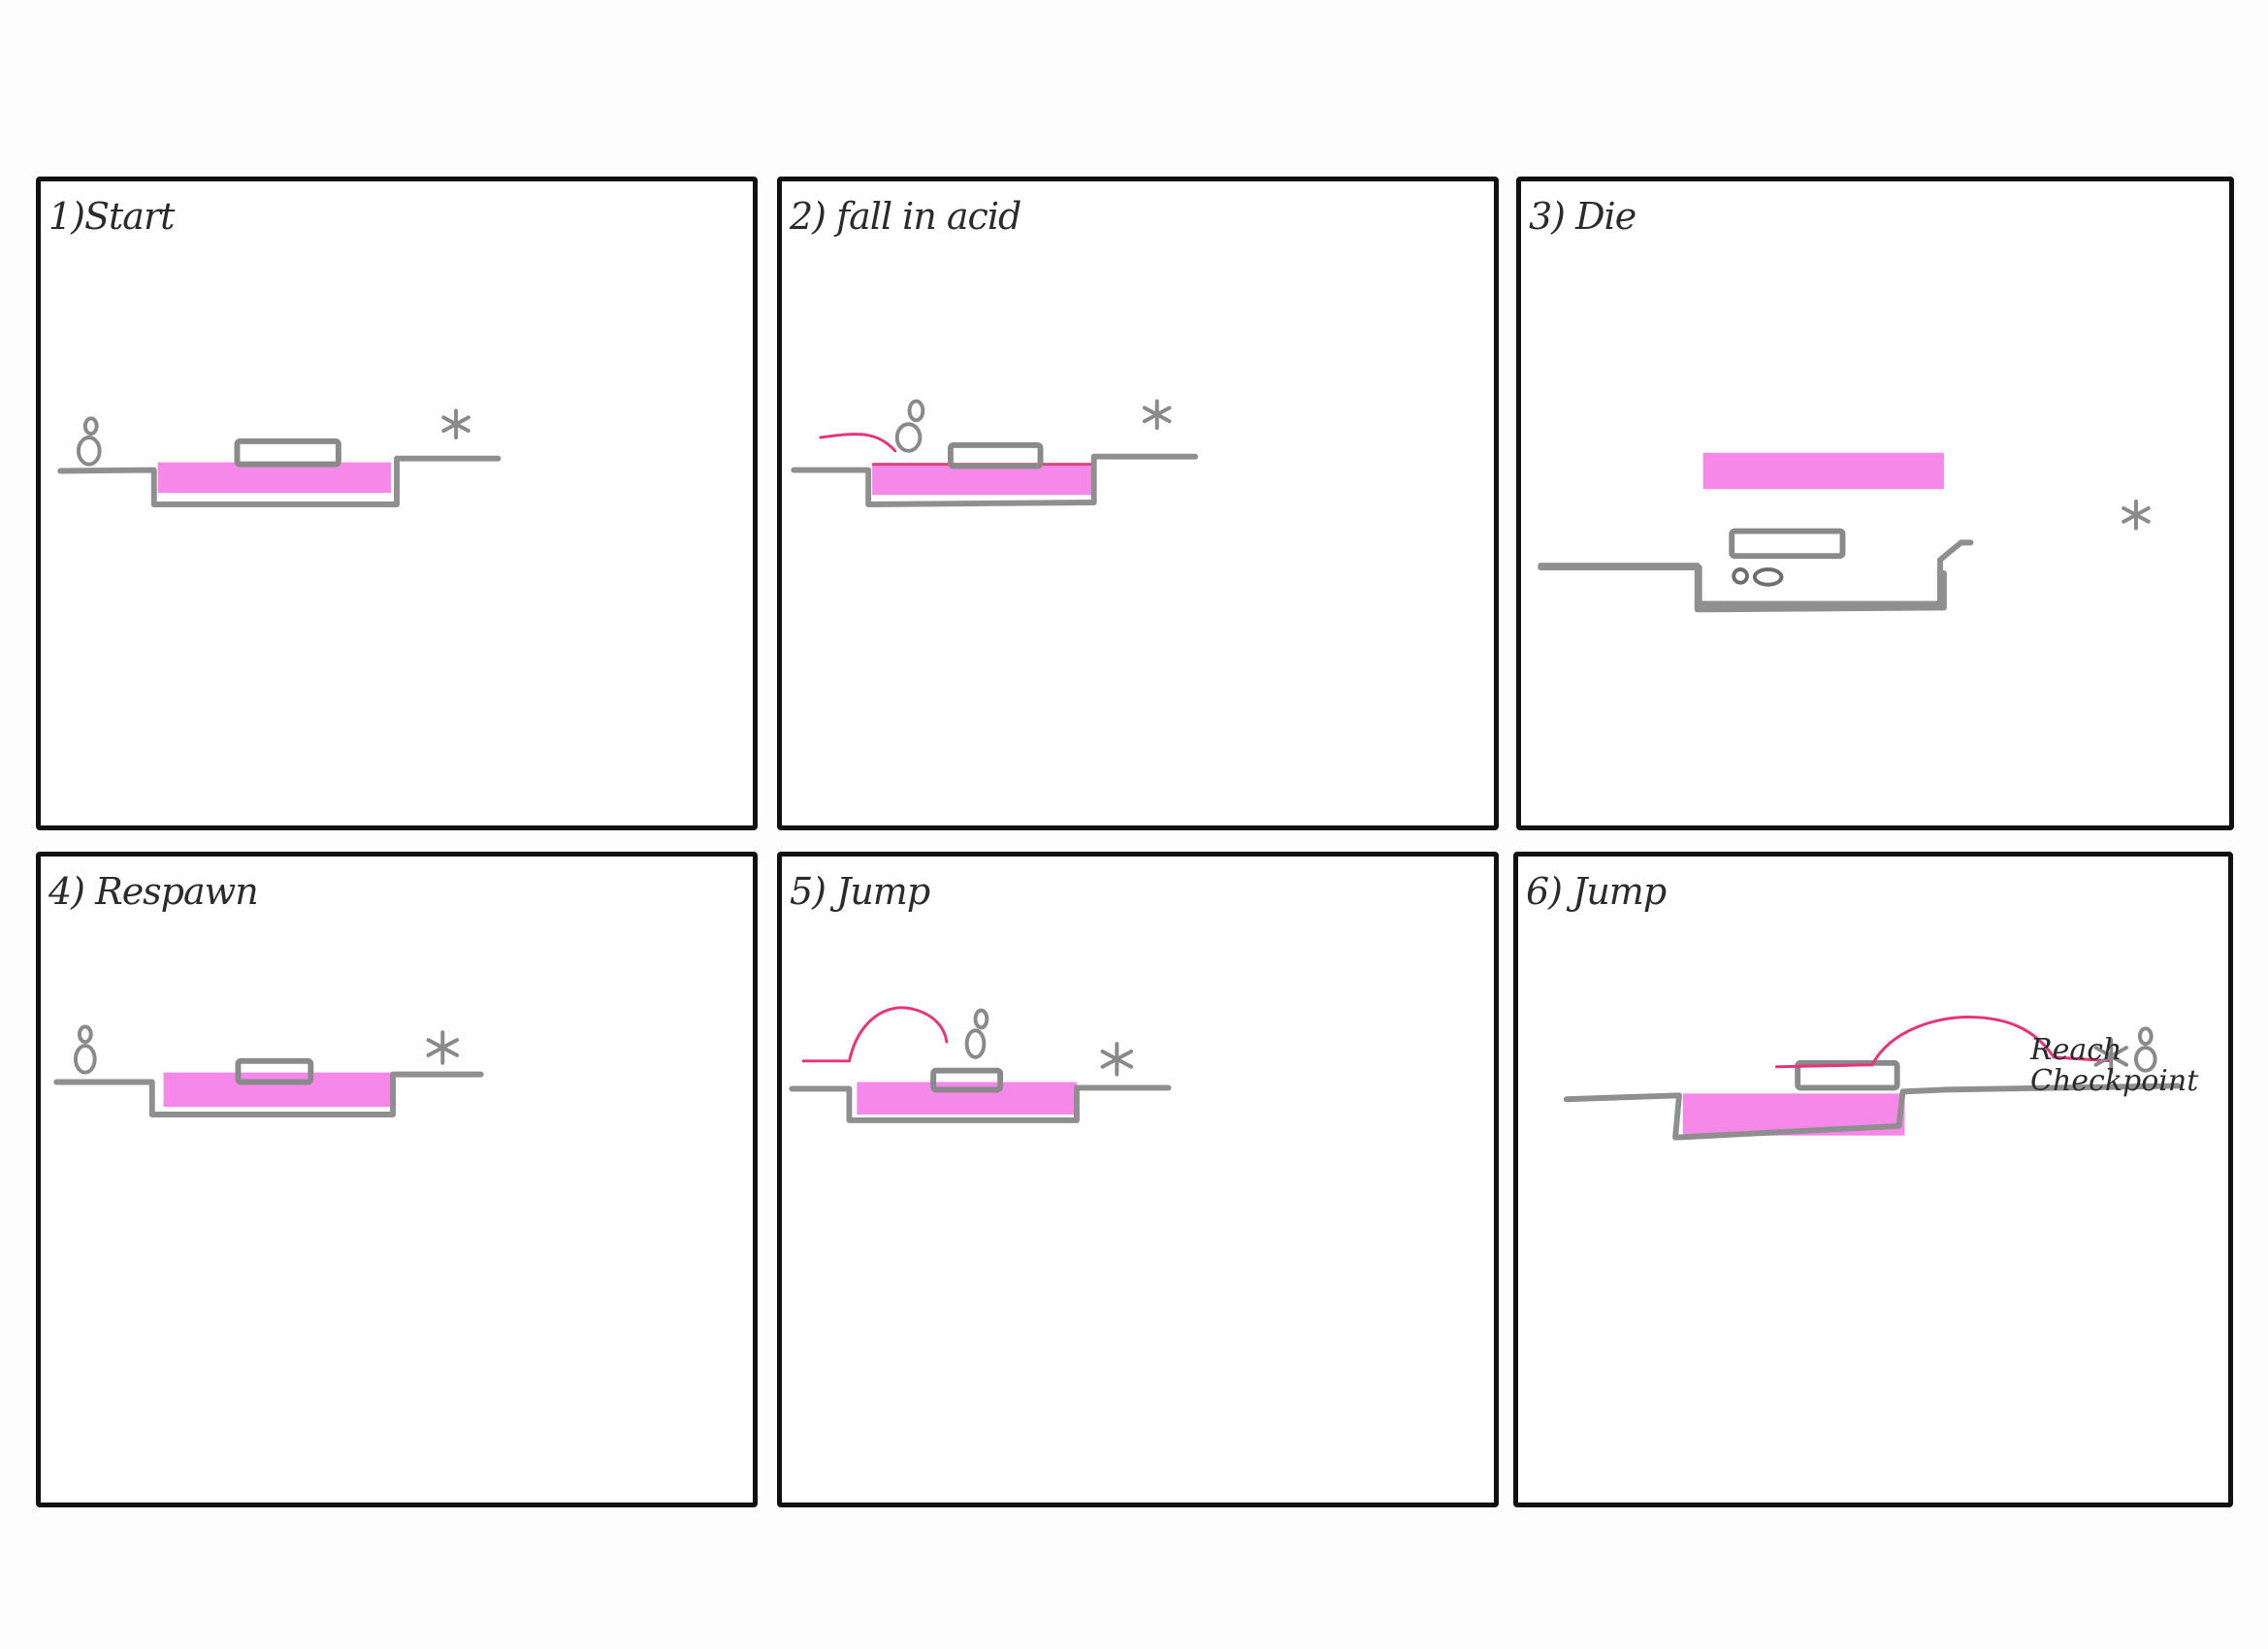 This screenshot has width=2268, height=1649. Describe the element at coordinates (2076, 1050) in the screenshot. I see `checkpoint-note-line-1: Reach` at that location.